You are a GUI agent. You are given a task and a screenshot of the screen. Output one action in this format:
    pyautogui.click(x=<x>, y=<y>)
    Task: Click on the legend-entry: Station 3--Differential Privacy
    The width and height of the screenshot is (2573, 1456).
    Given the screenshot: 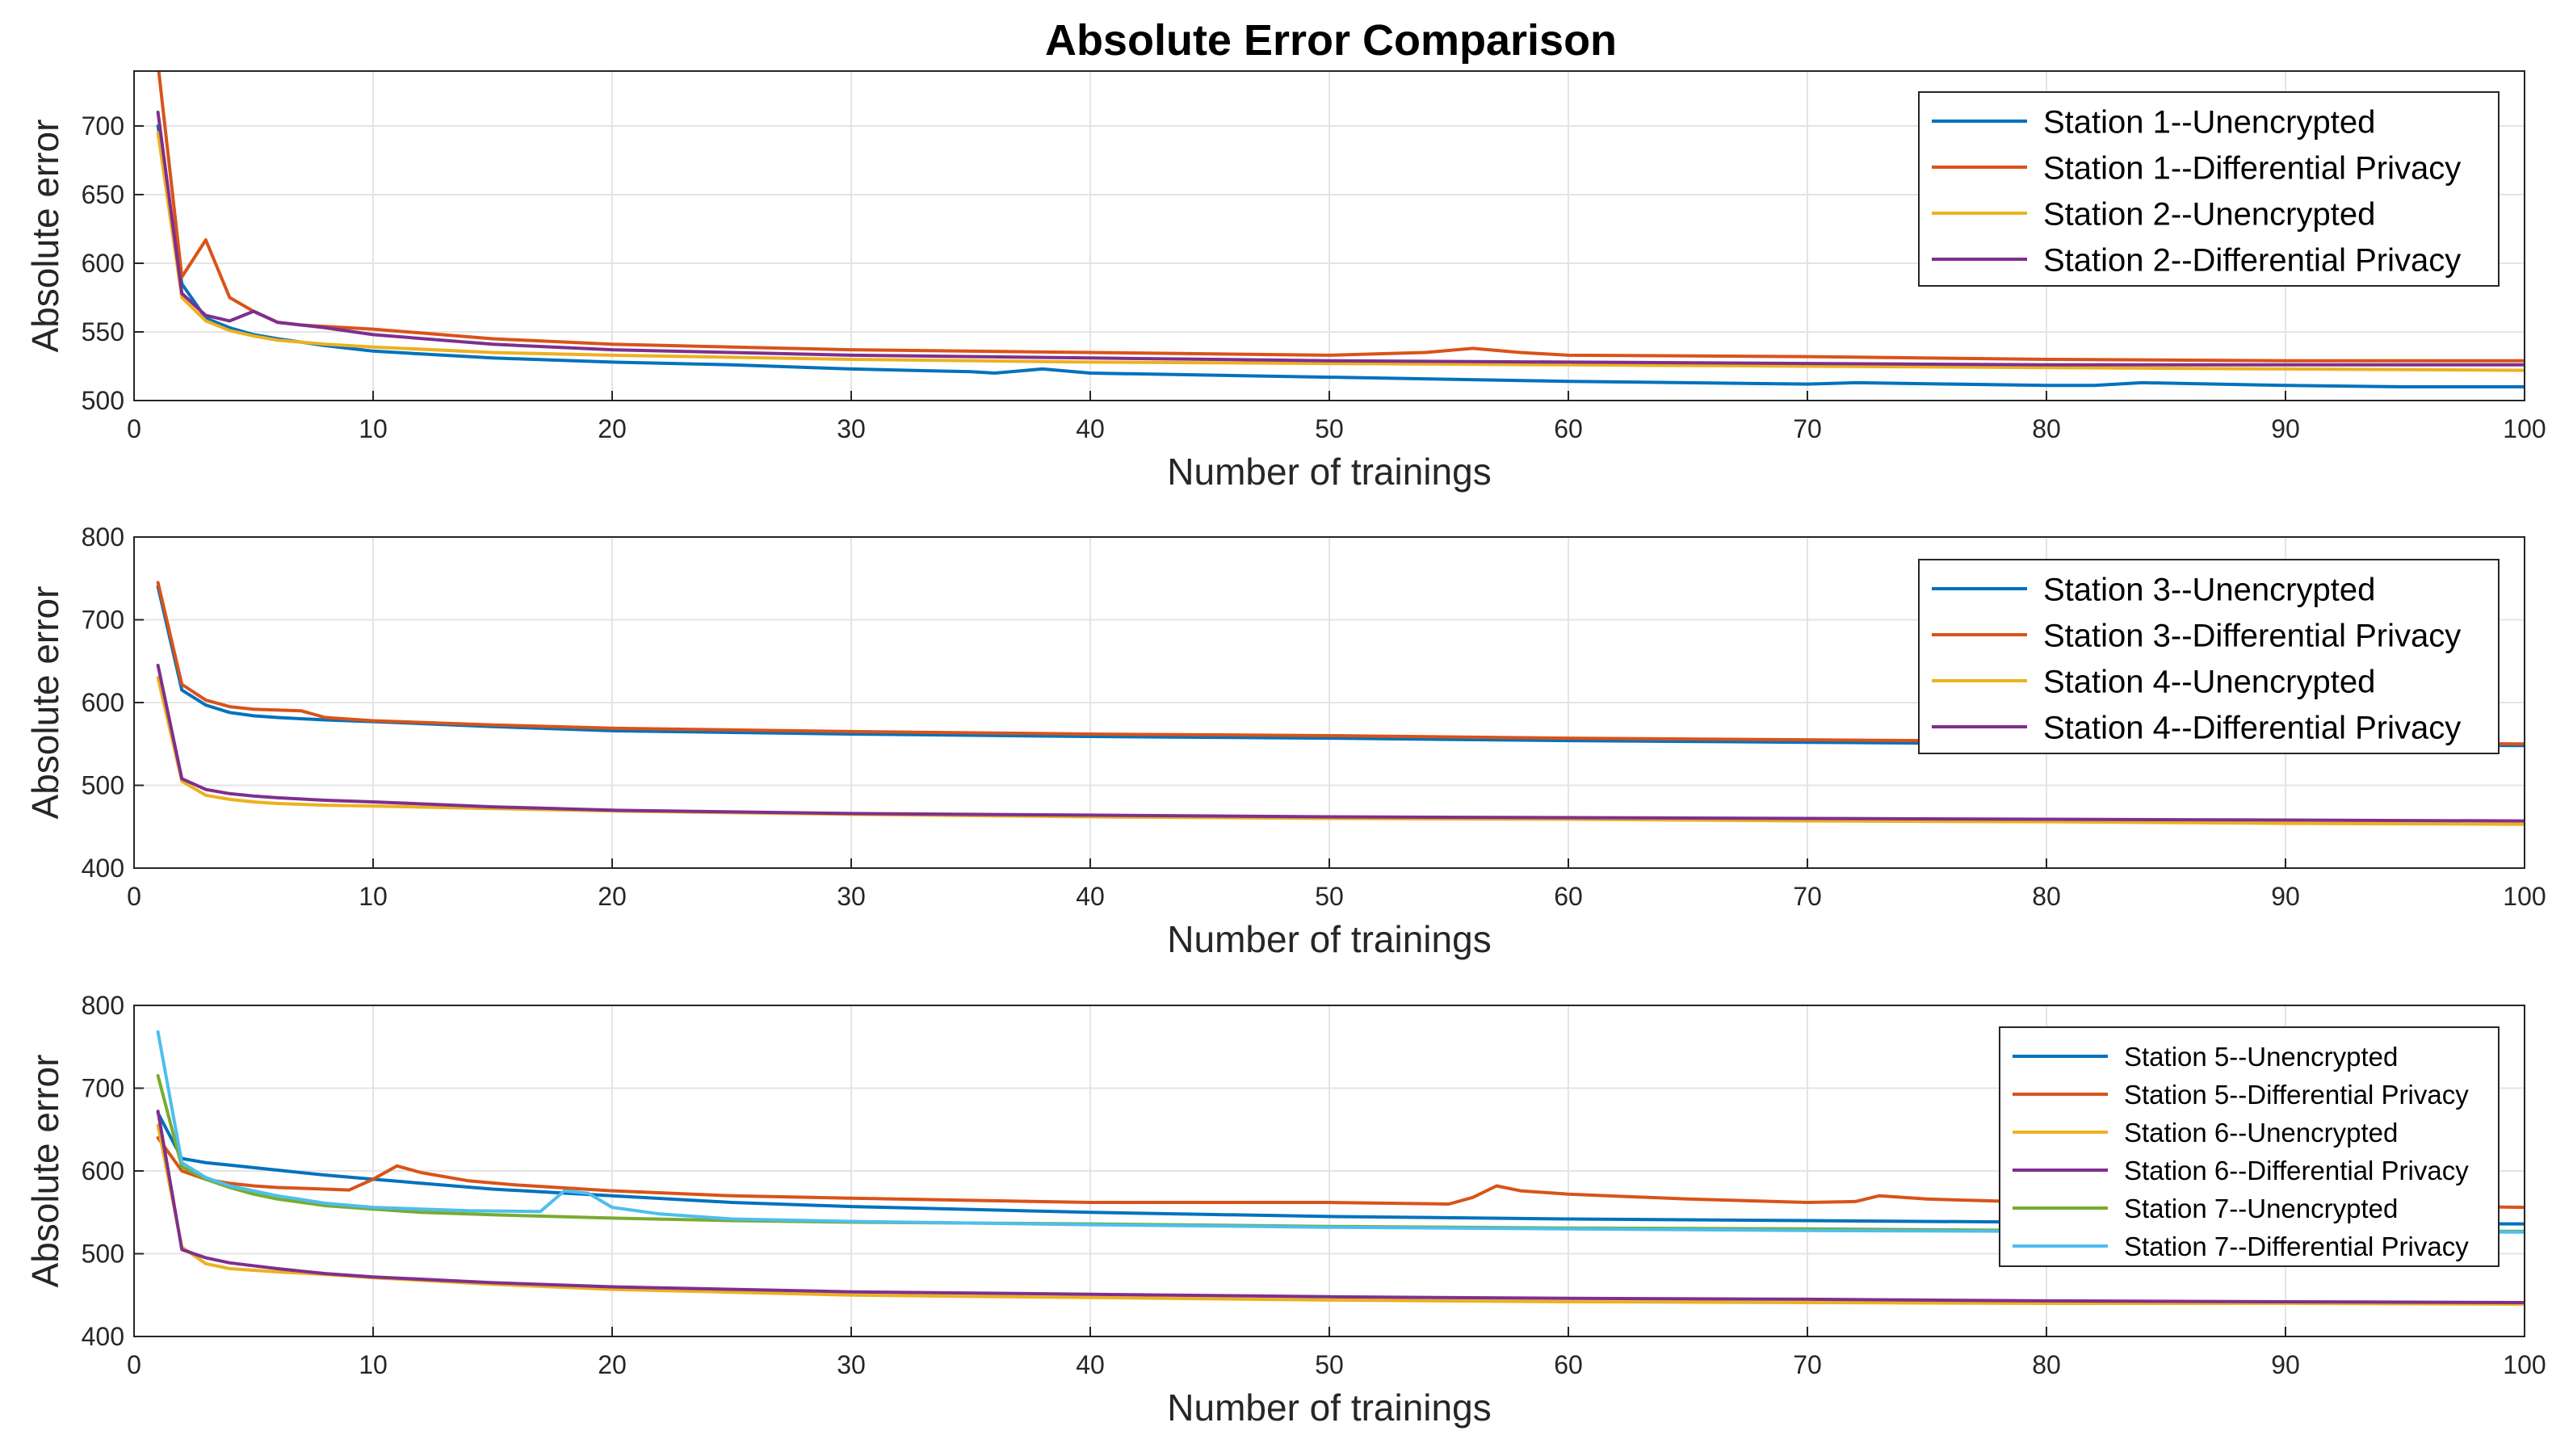 What is the action you would take?
    pyautogui.click(x=2252, y=635)
    